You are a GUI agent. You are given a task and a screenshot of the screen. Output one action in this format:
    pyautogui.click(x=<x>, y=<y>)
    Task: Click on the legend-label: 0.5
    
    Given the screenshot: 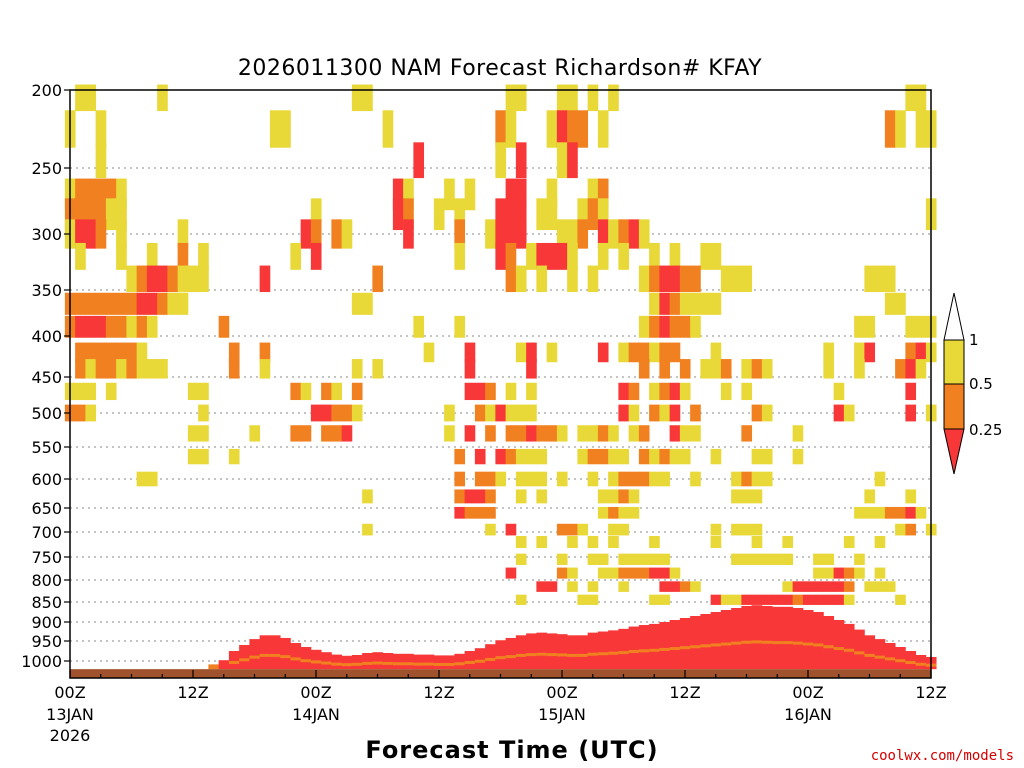 What is the action you would take?
    pyautogui.click(x=981, y=384)
    